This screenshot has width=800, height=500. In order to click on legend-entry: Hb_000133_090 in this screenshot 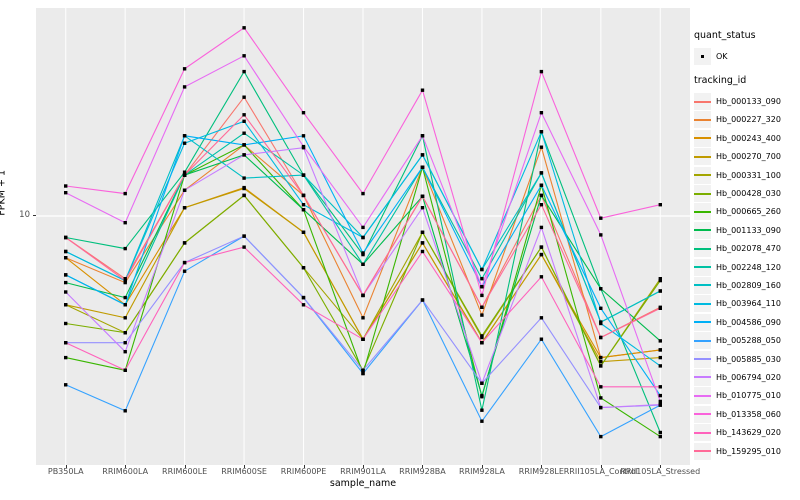, I will do `click(747, 101)`.